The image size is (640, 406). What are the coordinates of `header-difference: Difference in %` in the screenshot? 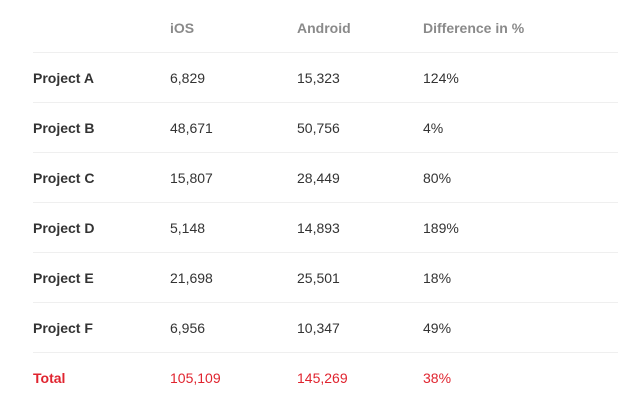 It's located at (474, 27).